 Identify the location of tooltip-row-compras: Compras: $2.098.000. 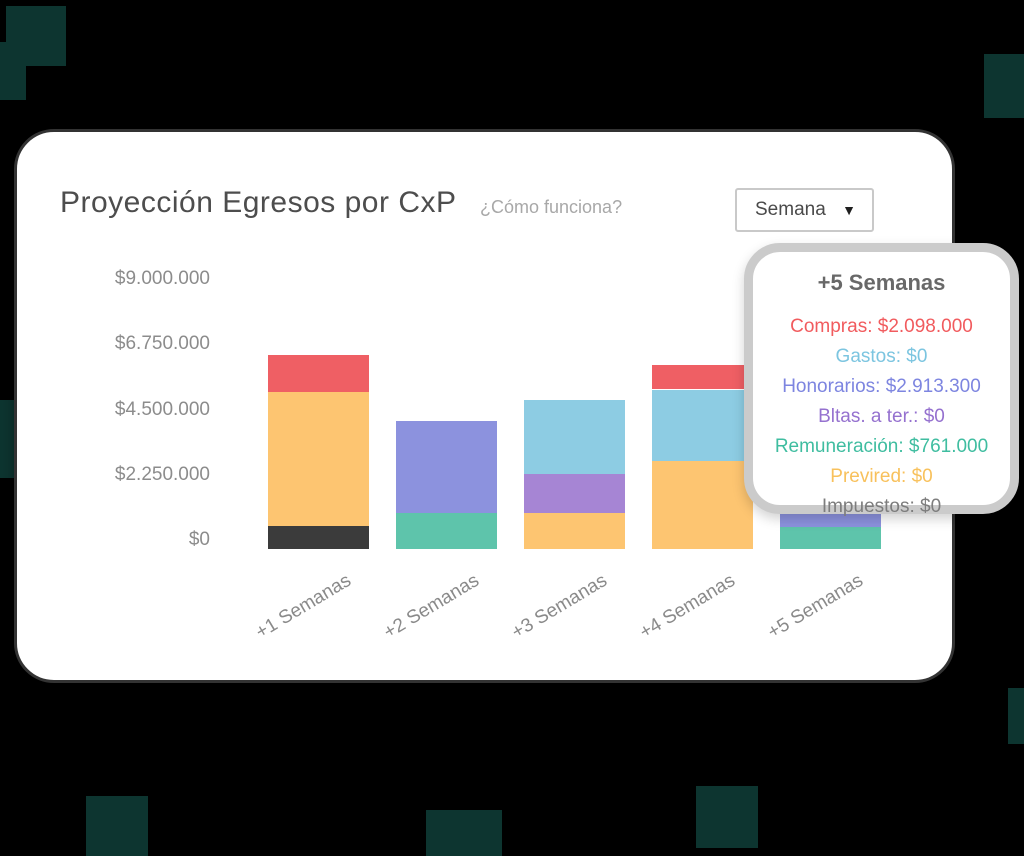
(881, 326).